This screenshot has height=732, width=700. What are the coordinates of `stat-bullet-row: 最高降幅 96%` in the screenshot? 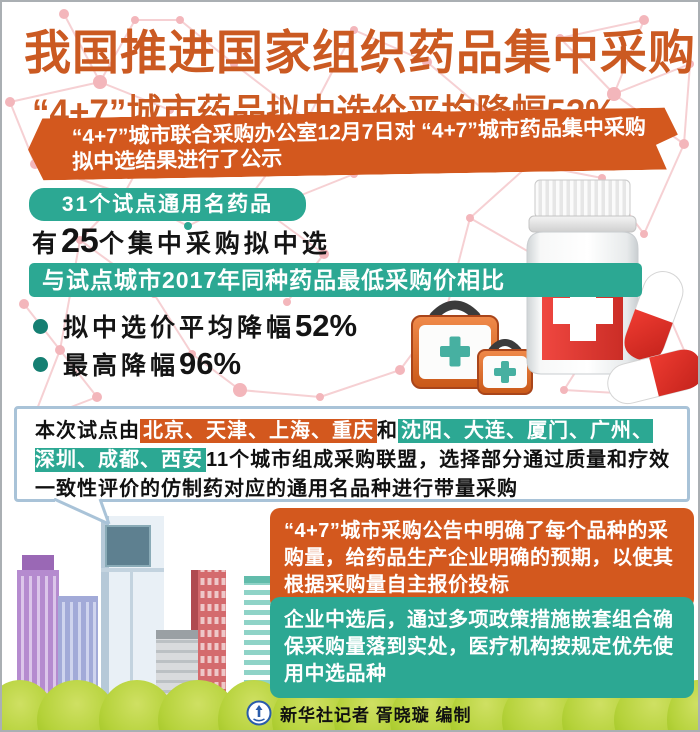 It's located at (137, 364).